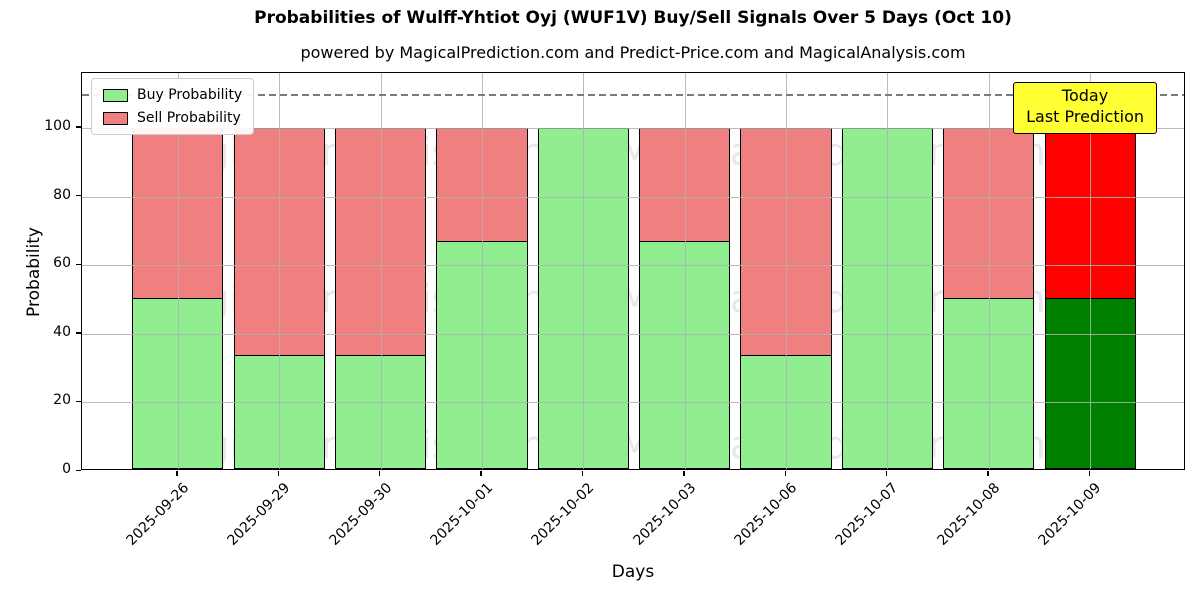 This screenshot has height=600, width=1200. What do you see at coordinates (360, 514) in the screenshot?
I see `x-tick-label: 2025-09-30` at bounding box center [360, 514].